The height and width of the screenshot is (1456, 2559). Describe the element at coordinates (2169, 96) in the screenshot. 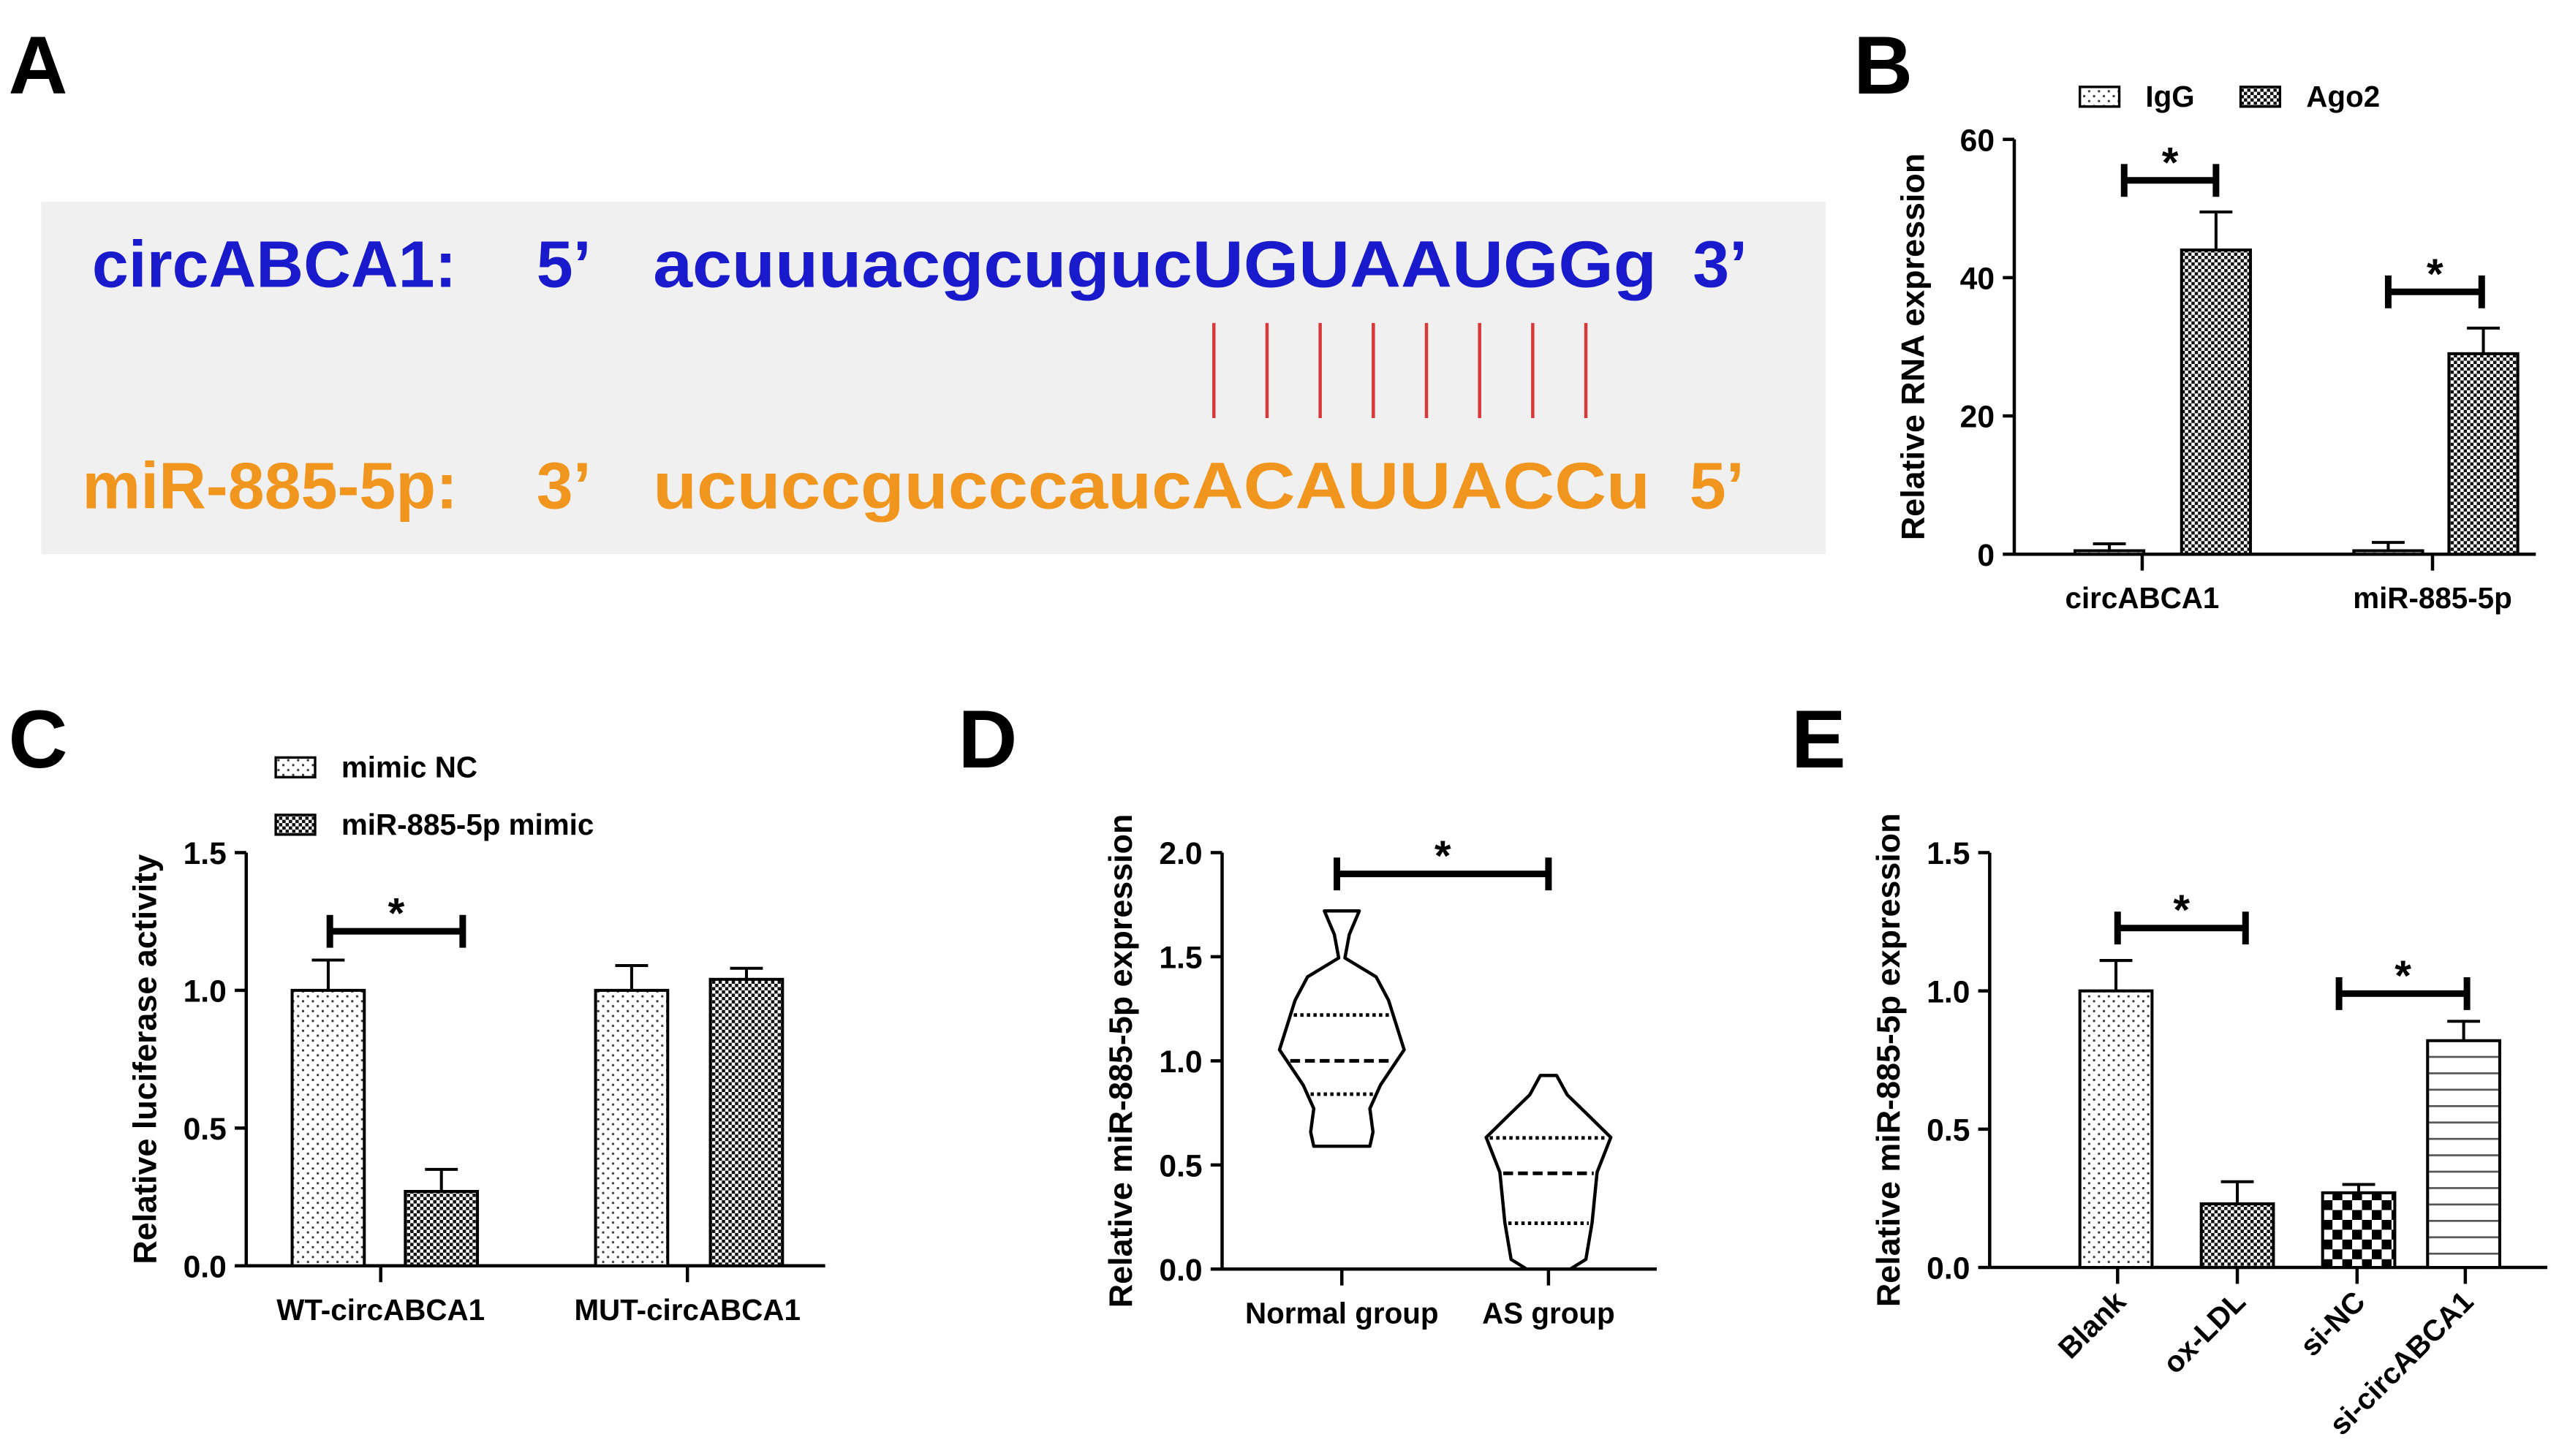

I see `legend-label: IgG` at that location.